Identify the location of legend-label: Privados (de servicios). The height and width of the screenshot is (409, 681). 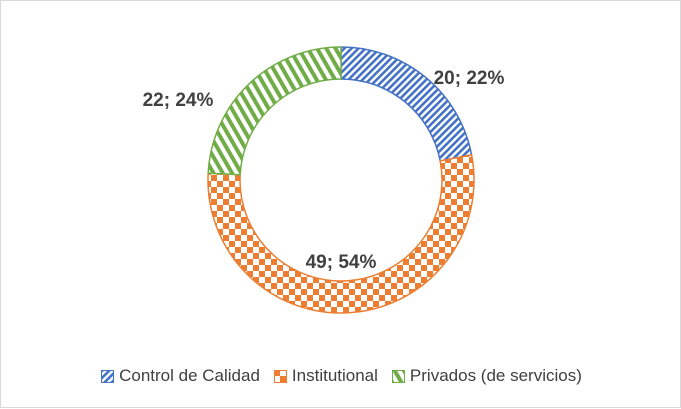
(495, 375).